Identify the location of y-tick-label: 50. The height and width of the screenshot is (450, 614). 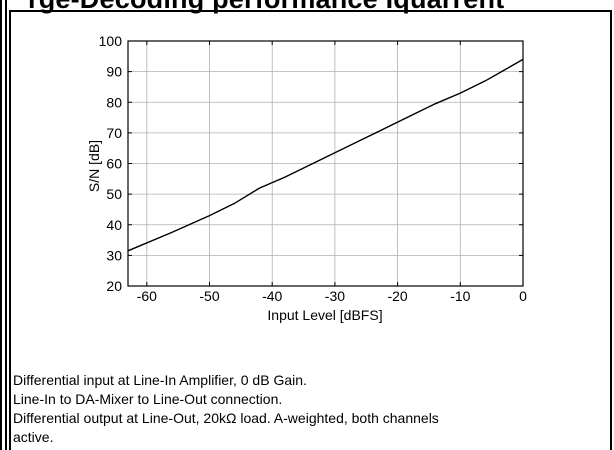
(114, 194).